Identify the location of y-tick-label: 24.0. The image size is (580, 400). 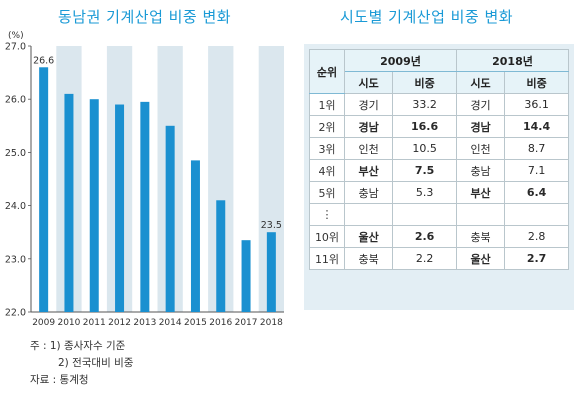
(15, 206).